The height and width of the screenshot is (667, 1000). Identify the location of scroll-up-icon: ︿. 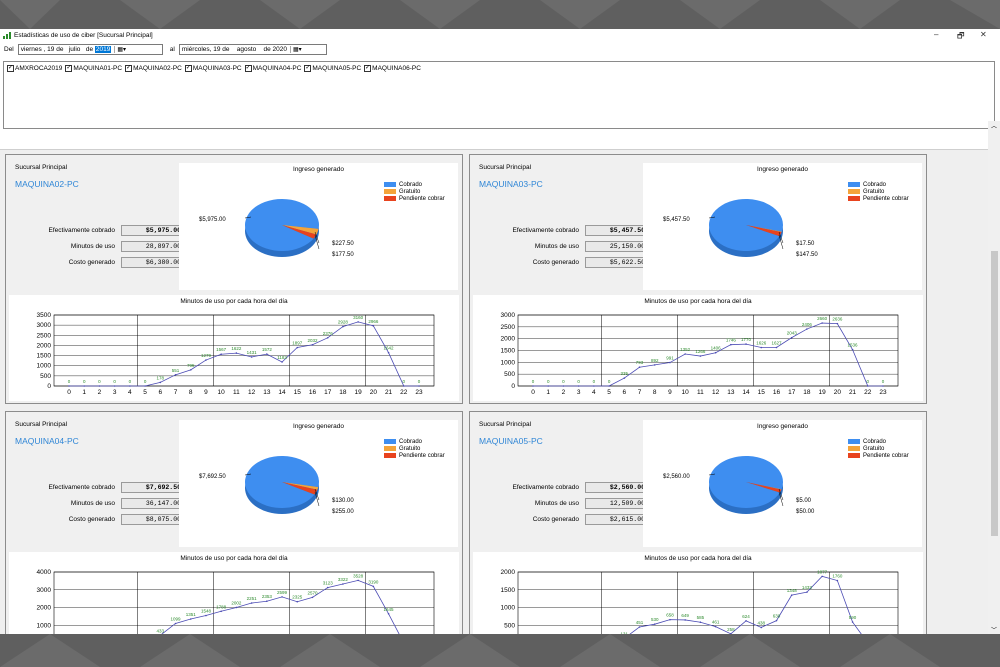
(994, 127).